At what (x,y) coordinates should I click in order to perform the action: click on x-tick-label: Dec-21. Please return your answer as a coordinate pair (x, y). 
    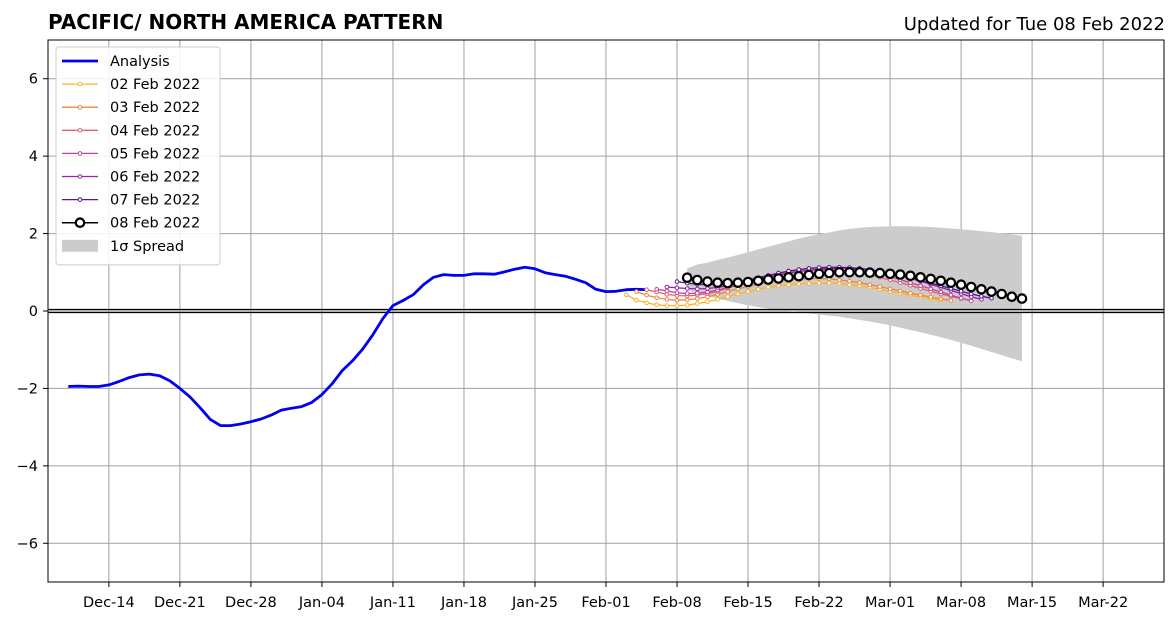
    Looking at the image, I should click on (180, 603).